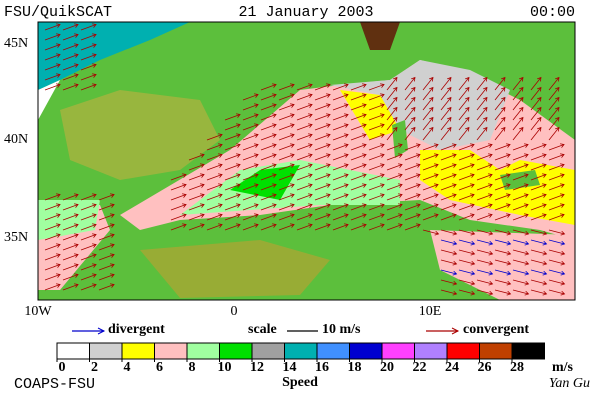 The image size is (600, 400). What do you see at coordinates (517, 367) in the screenshot?
I see `colorbar-tick-label: 28` at bounding box center [517, 367].